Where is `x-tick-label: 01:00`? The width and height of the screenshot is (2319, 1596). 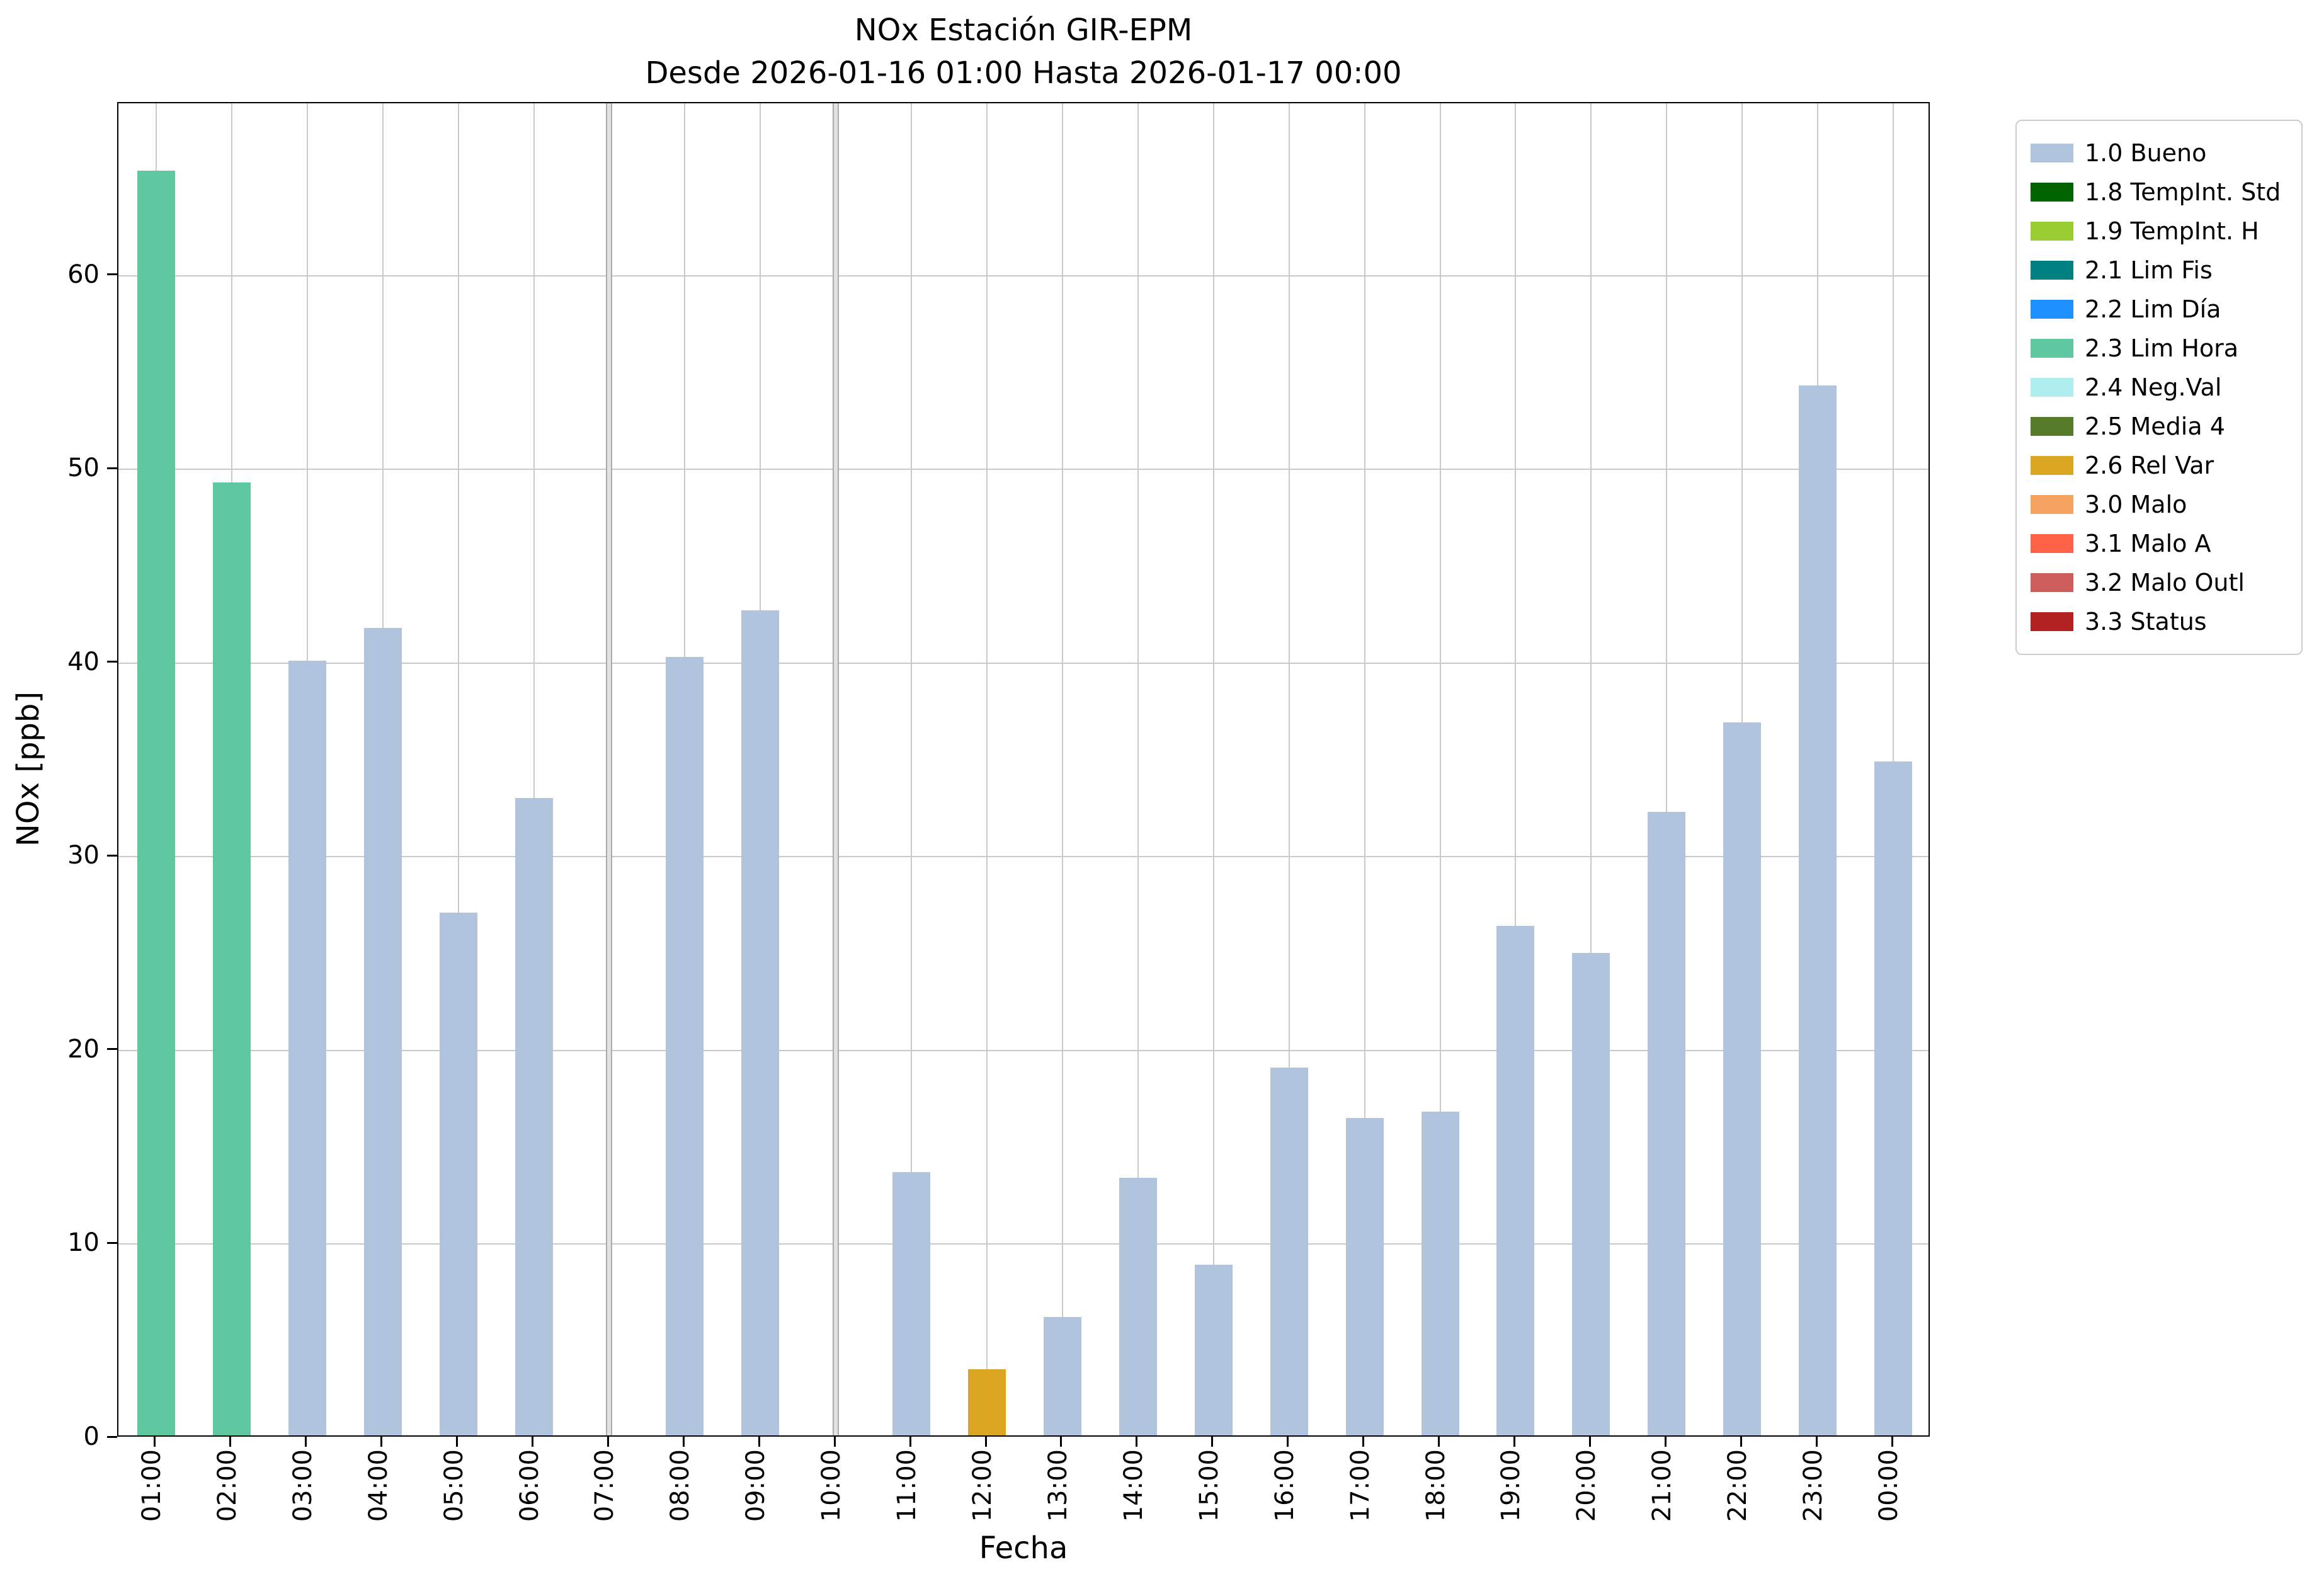
x-tick-label: 01:00 is located at coordinates (151, 1485).